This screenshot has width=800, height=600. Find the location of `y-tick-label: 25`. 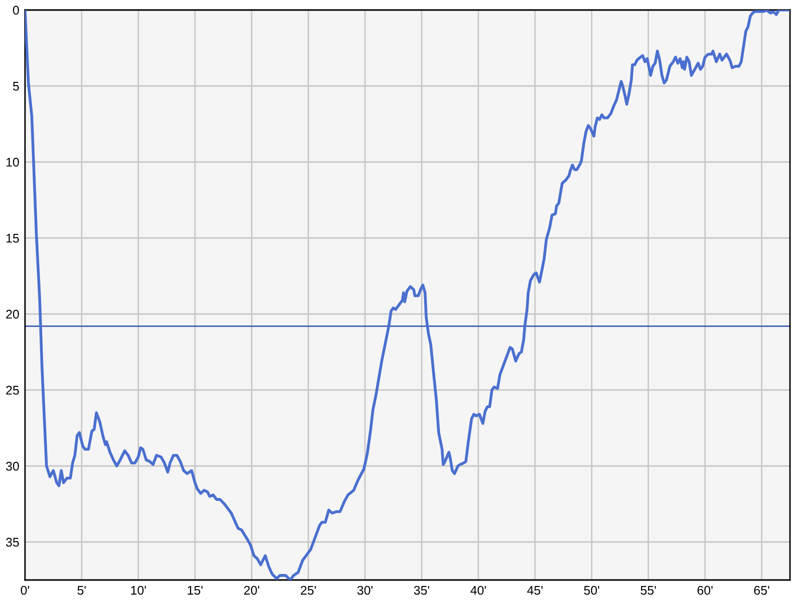

y-tick-label: 25 is located at coordinates (12, 390).